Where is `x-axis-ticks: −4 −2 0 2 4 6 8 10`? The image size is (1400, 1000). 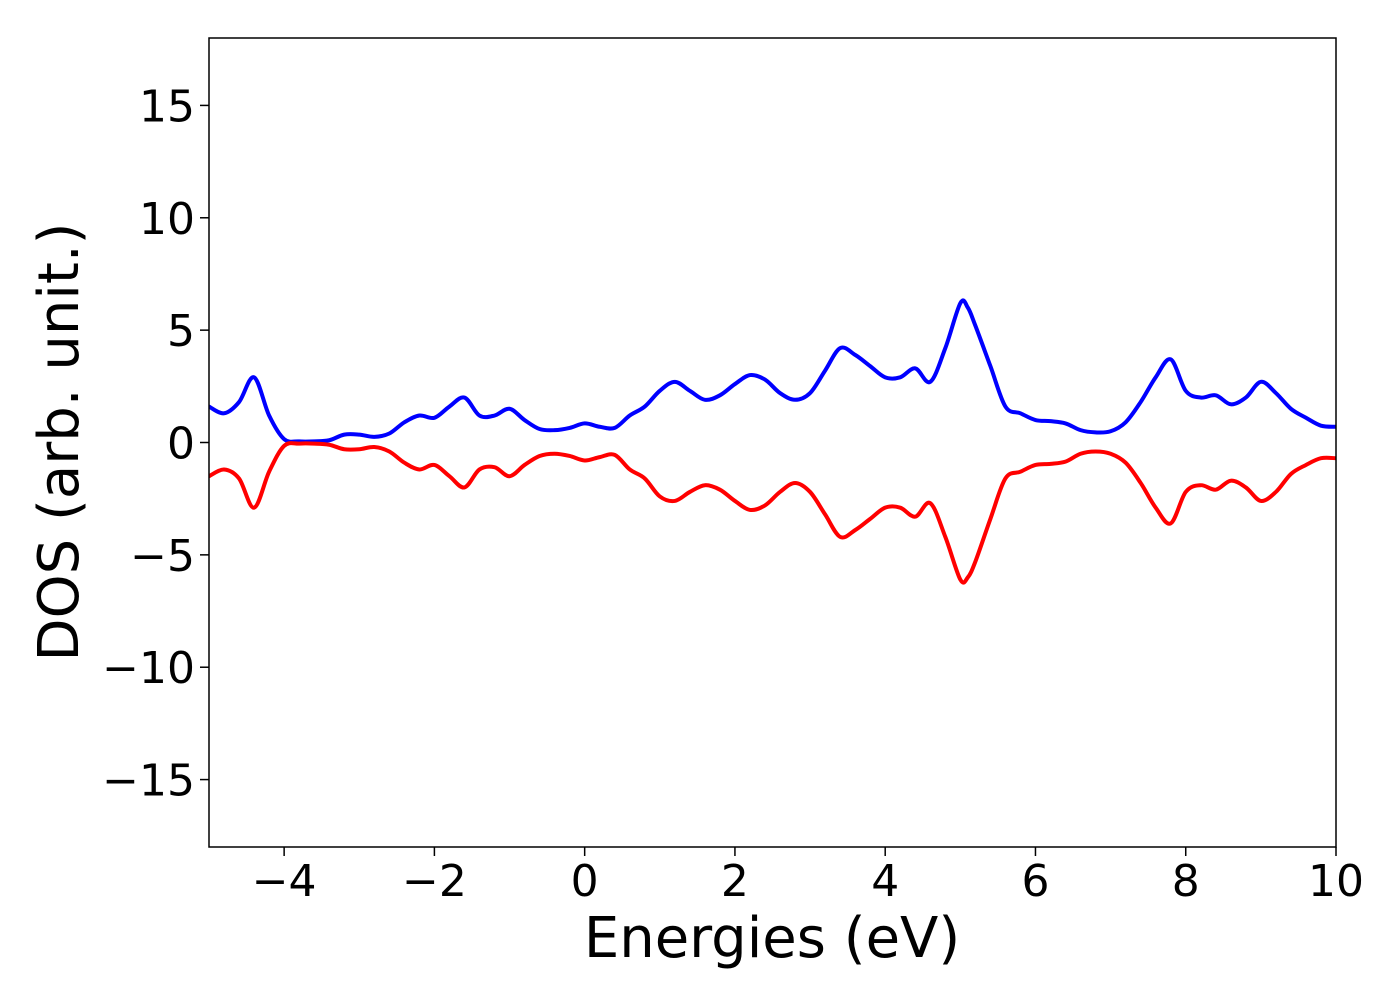
x-axis-ticks: −4 −2 0 2 4 6 8 10 is located at coordinates (808, 877).